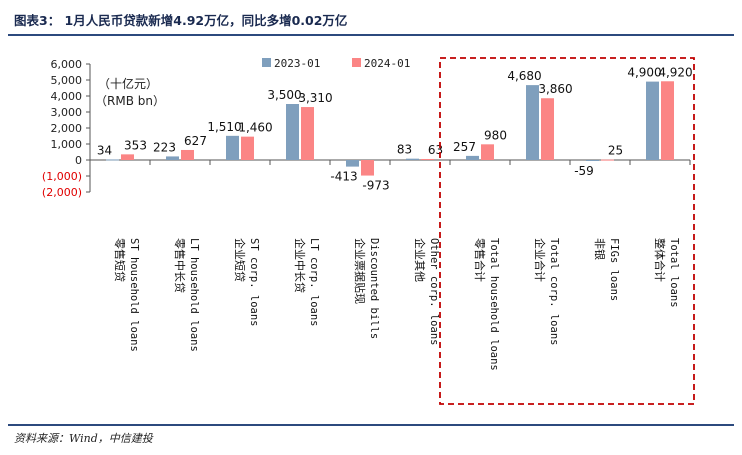 Image resolution: width=742 pixels, height=455 pixels. Describe the element at coordinates (284, 95) in the screenshot. I see `data-label: 3,500` at that location.